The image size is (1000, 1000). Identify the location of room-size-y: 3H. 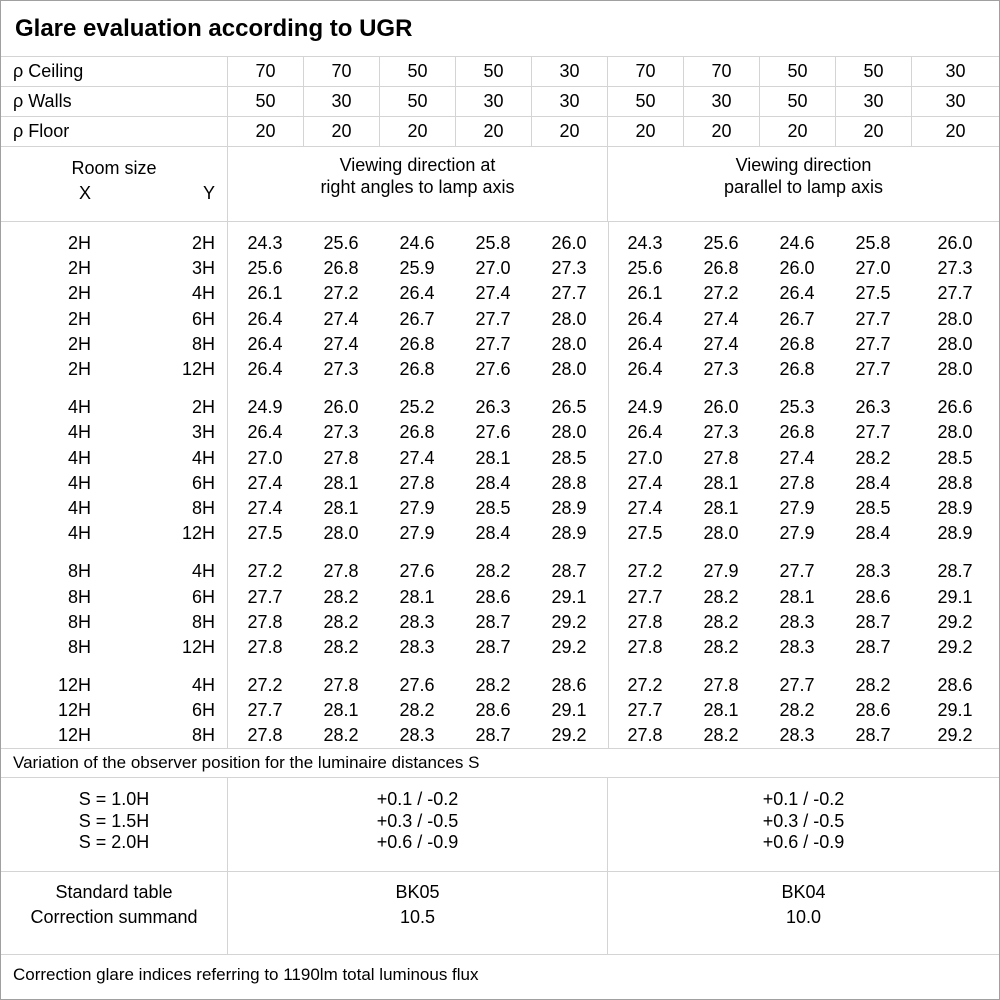
(203, 268).